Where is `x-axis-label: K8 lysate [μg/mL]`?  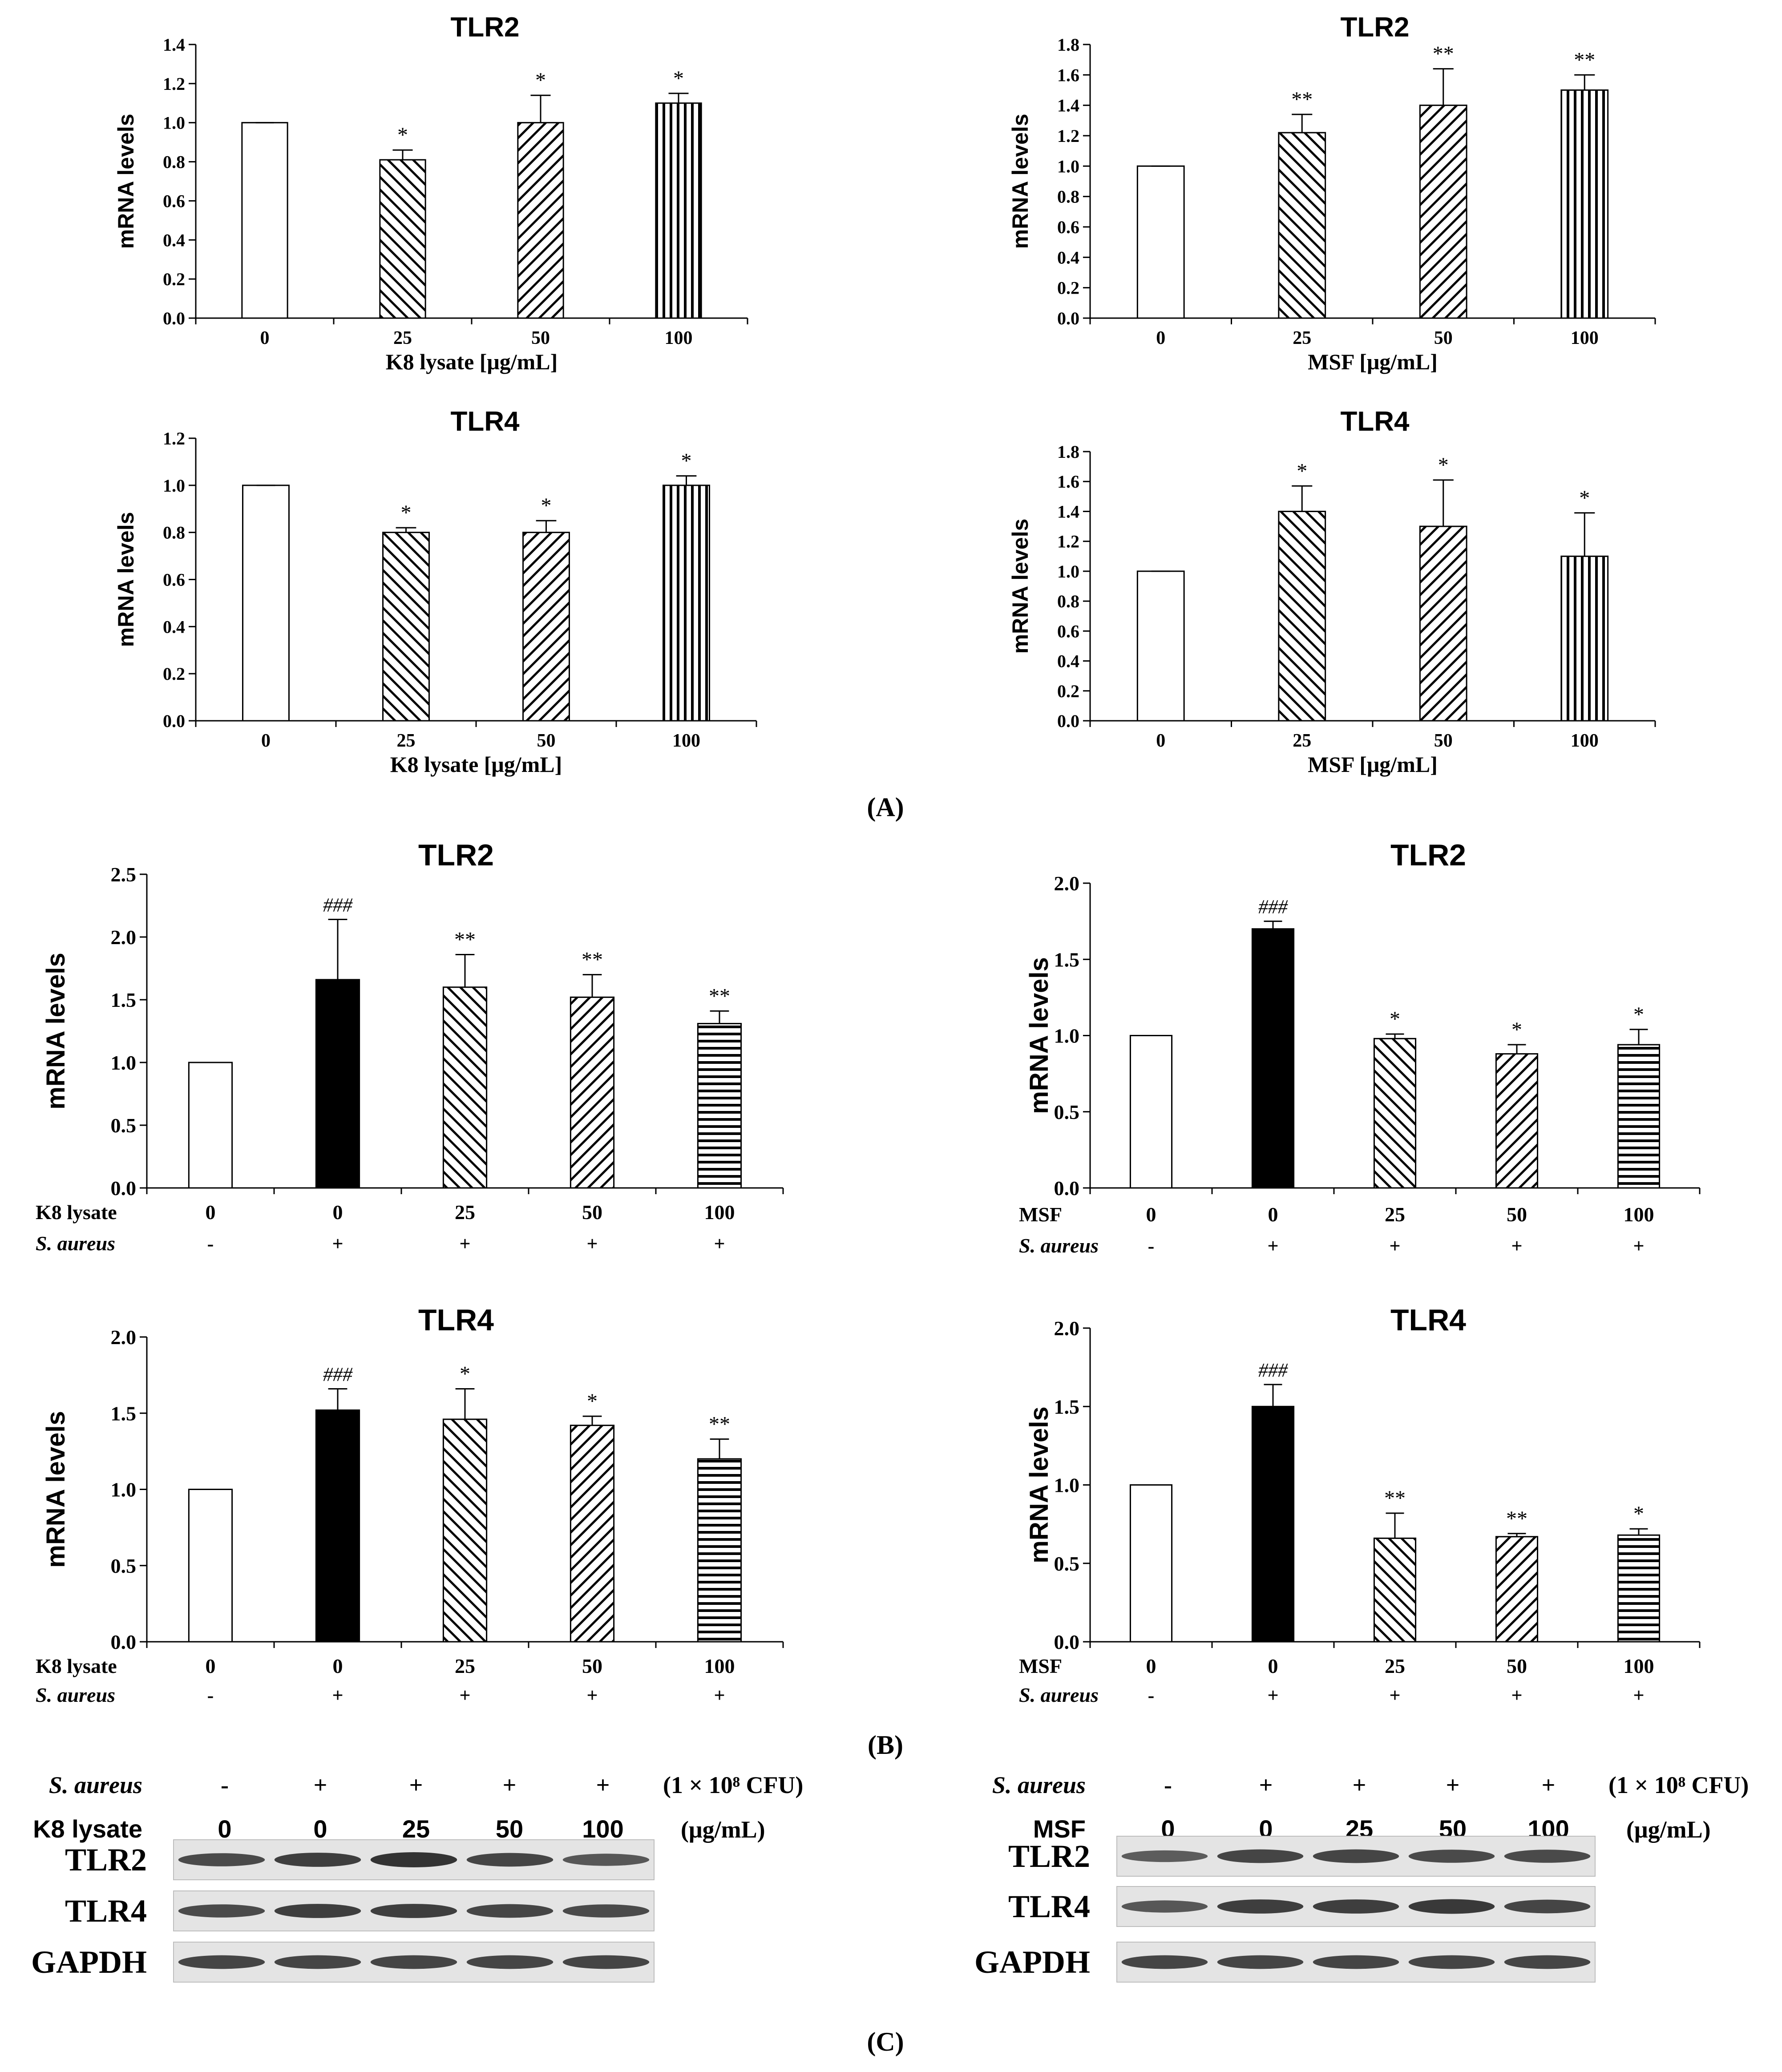 x-axis-label: K8 lysate [μg/mL] is located at coordinates (472, 361).